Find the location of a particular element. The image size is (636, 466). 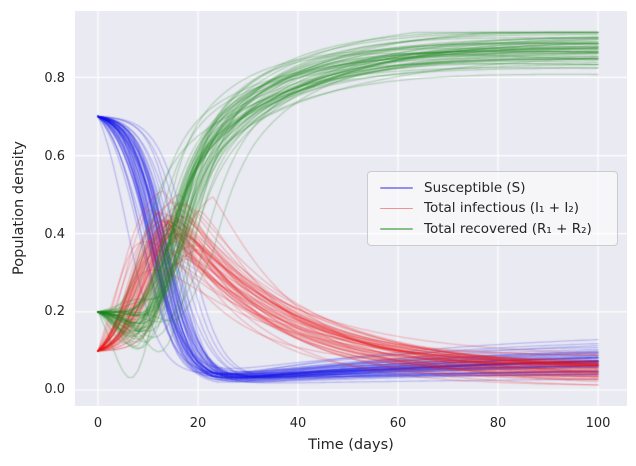

legend-row-infectious: Total infectious (I₁ + I₂) is located at coordinates (492, 208).